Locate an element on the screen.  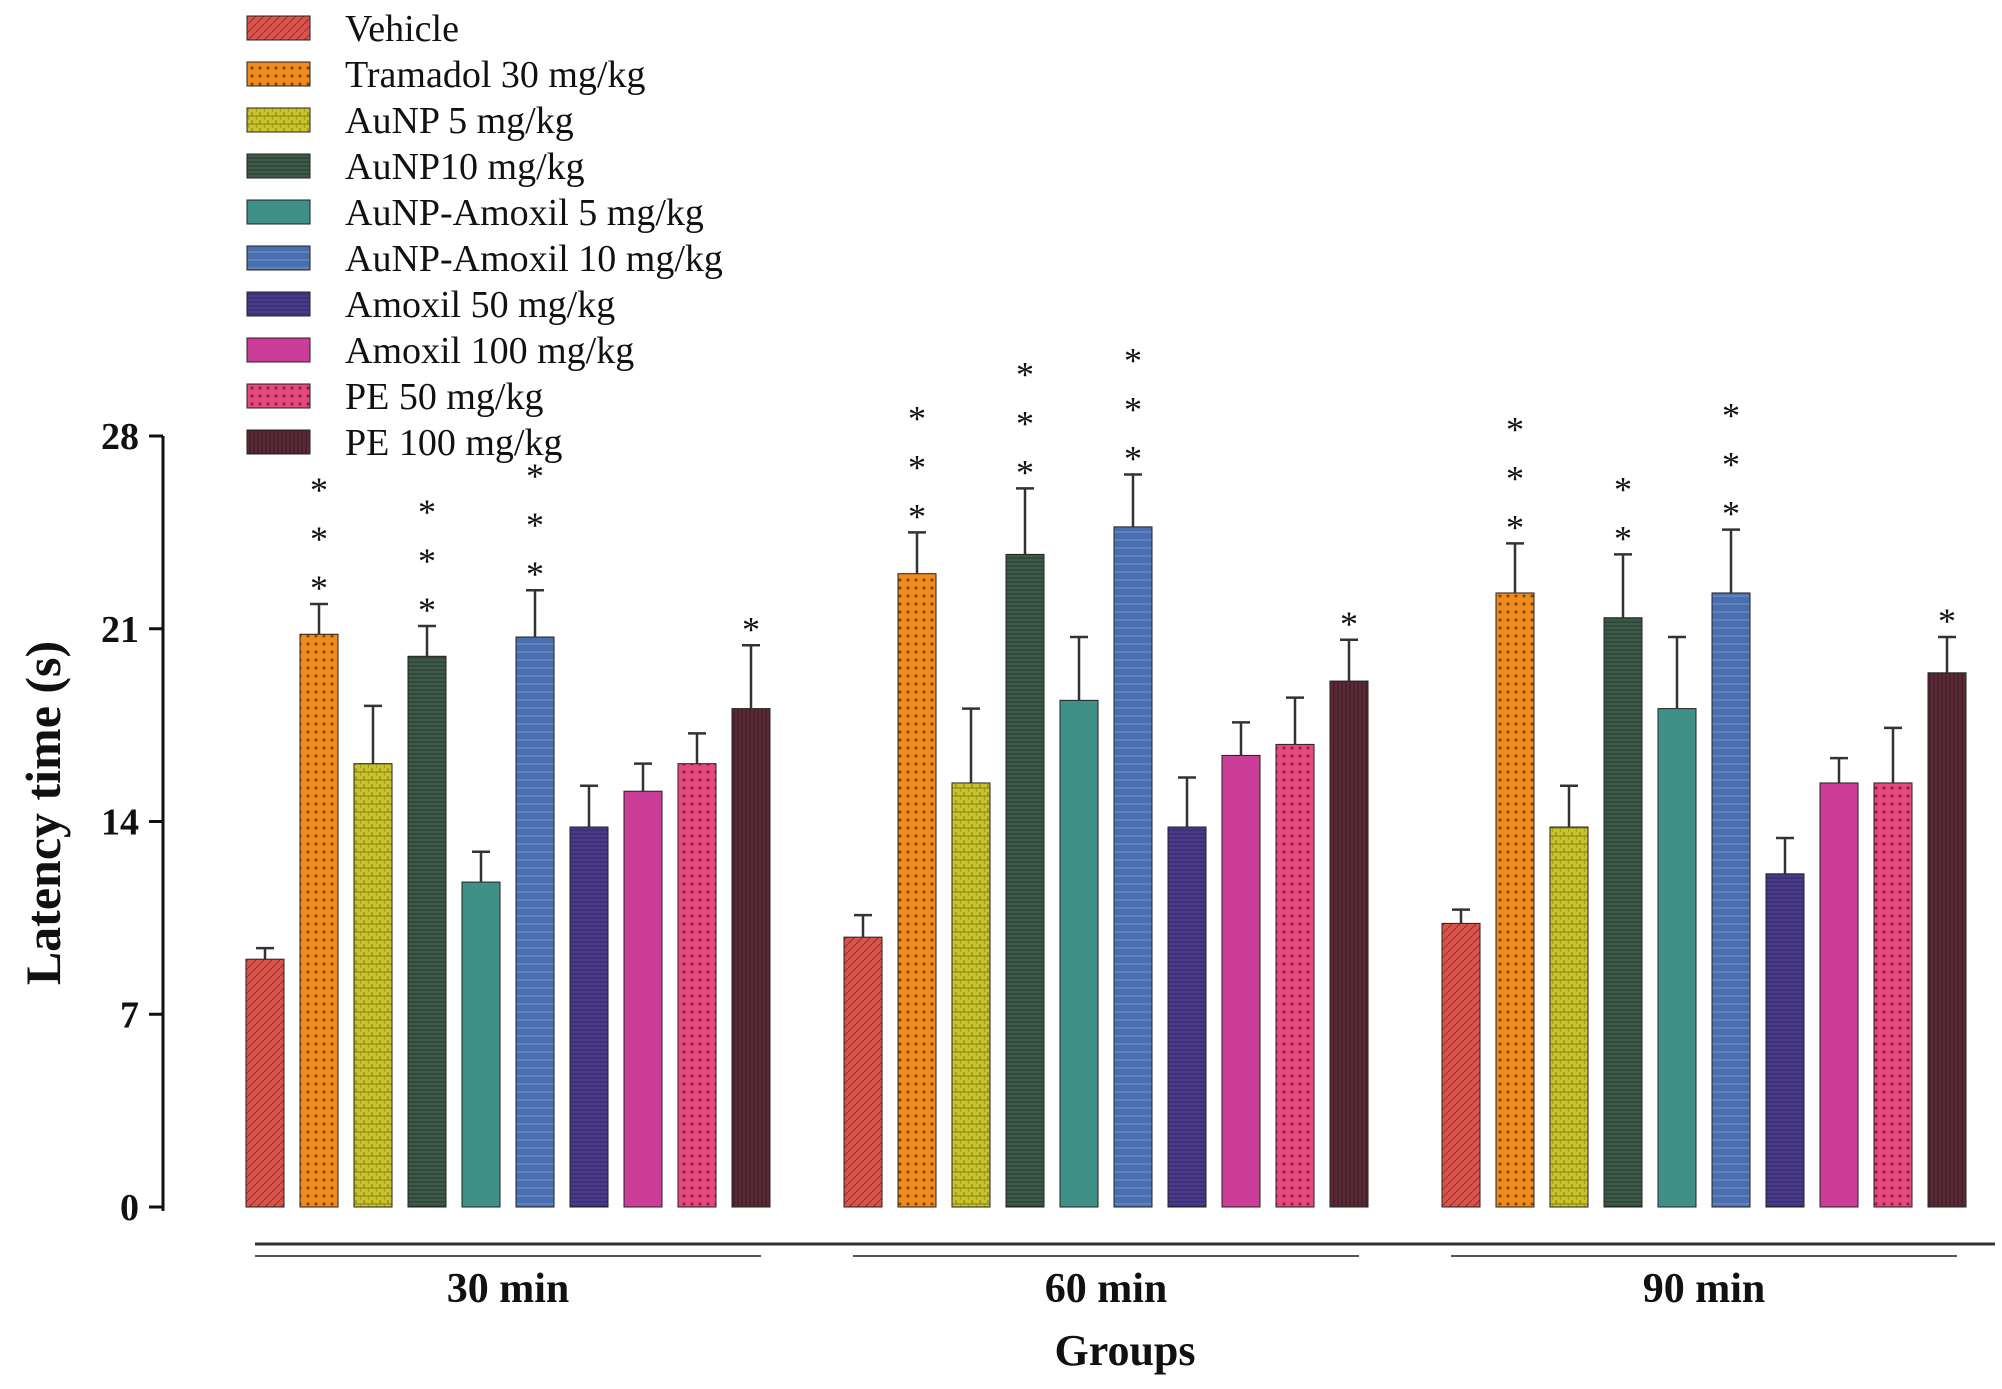
y-tick-label: 7 is located at coordinates (129, 1015).